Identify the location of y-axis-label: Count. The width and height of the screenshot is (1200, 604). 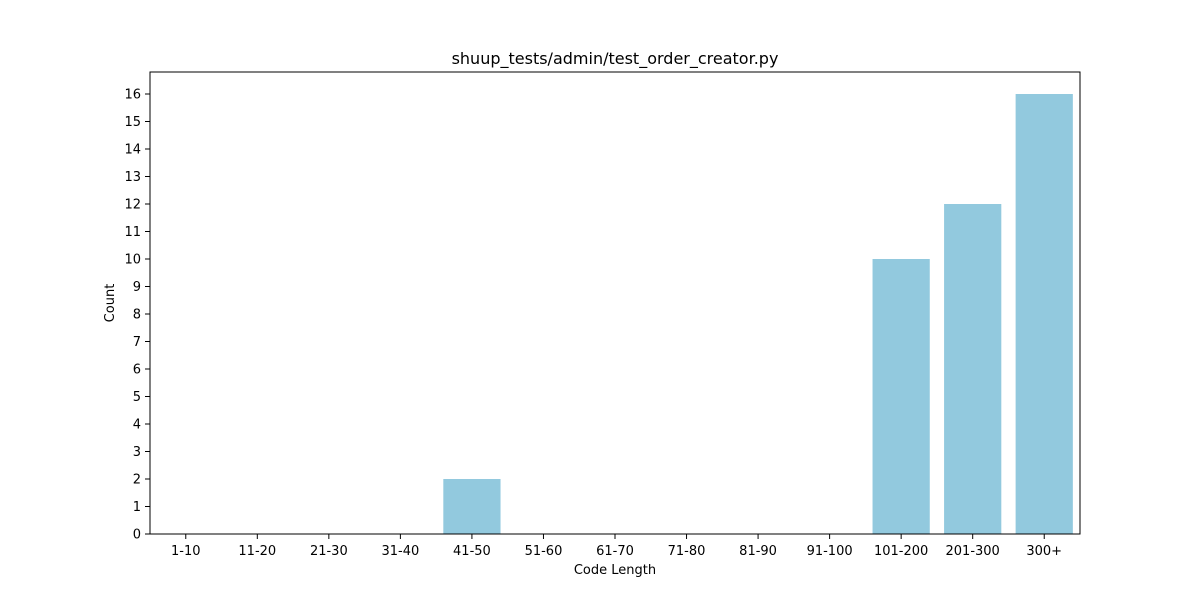
(110, 303).